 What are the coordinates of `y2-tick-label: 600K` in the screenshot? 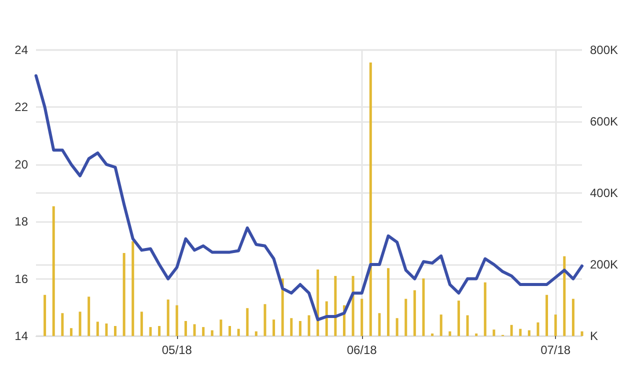 It's located at (604, 121).